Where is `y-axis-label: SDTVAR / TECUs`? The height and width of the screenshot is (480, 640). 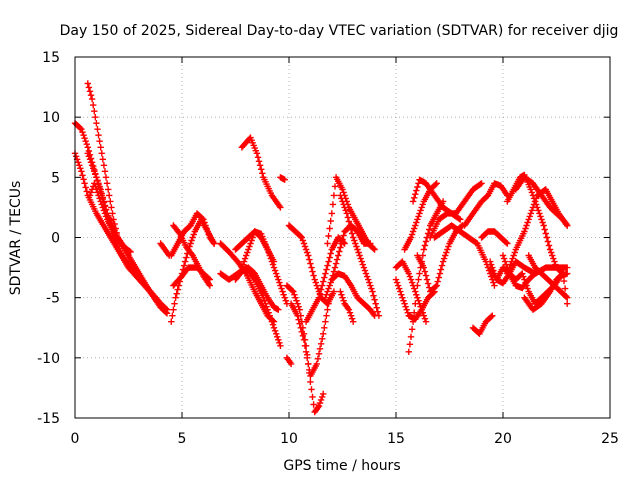
y-axis-label: SDTVAR / TECUs is located at coordinates (16, 238).